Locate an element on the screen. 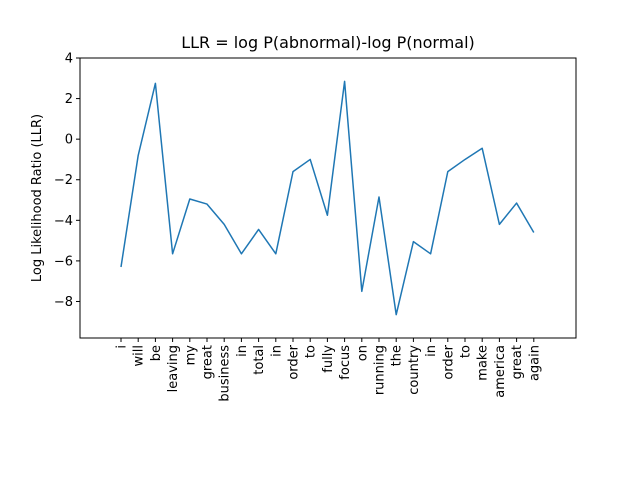 The height and width of the screenshot is (480, 640). x-tick-label: running is located at coordinates (380, 370).